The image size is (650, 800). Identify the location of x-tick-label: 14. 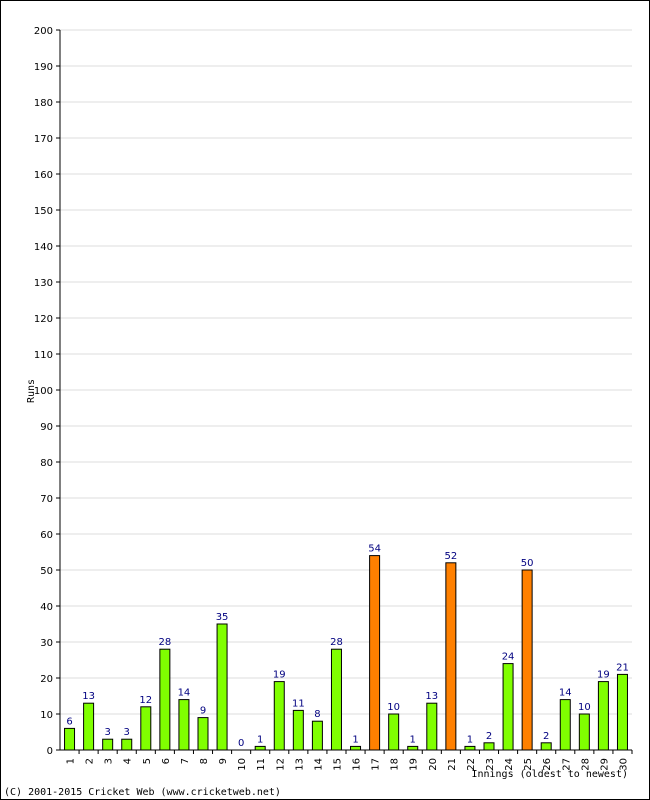
(318, 764).